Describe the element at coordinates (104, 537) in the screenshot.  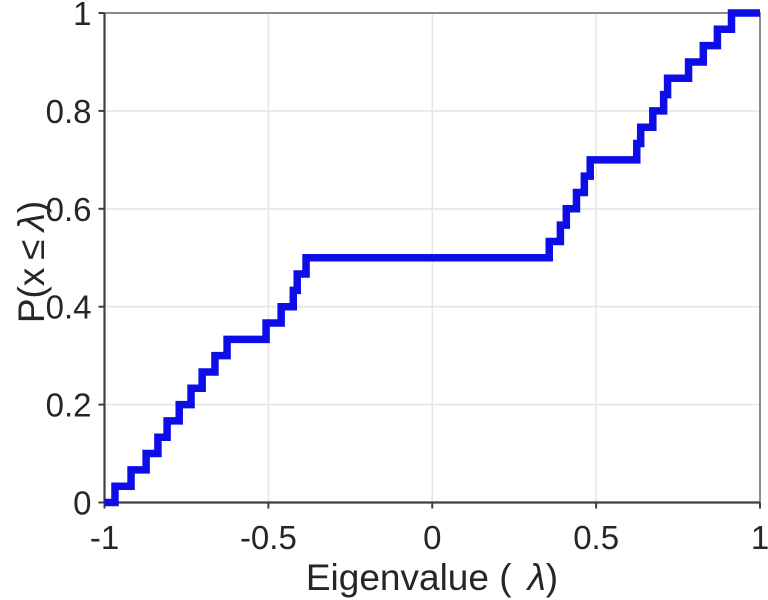
I see `x-tick-label: -1` at that location.